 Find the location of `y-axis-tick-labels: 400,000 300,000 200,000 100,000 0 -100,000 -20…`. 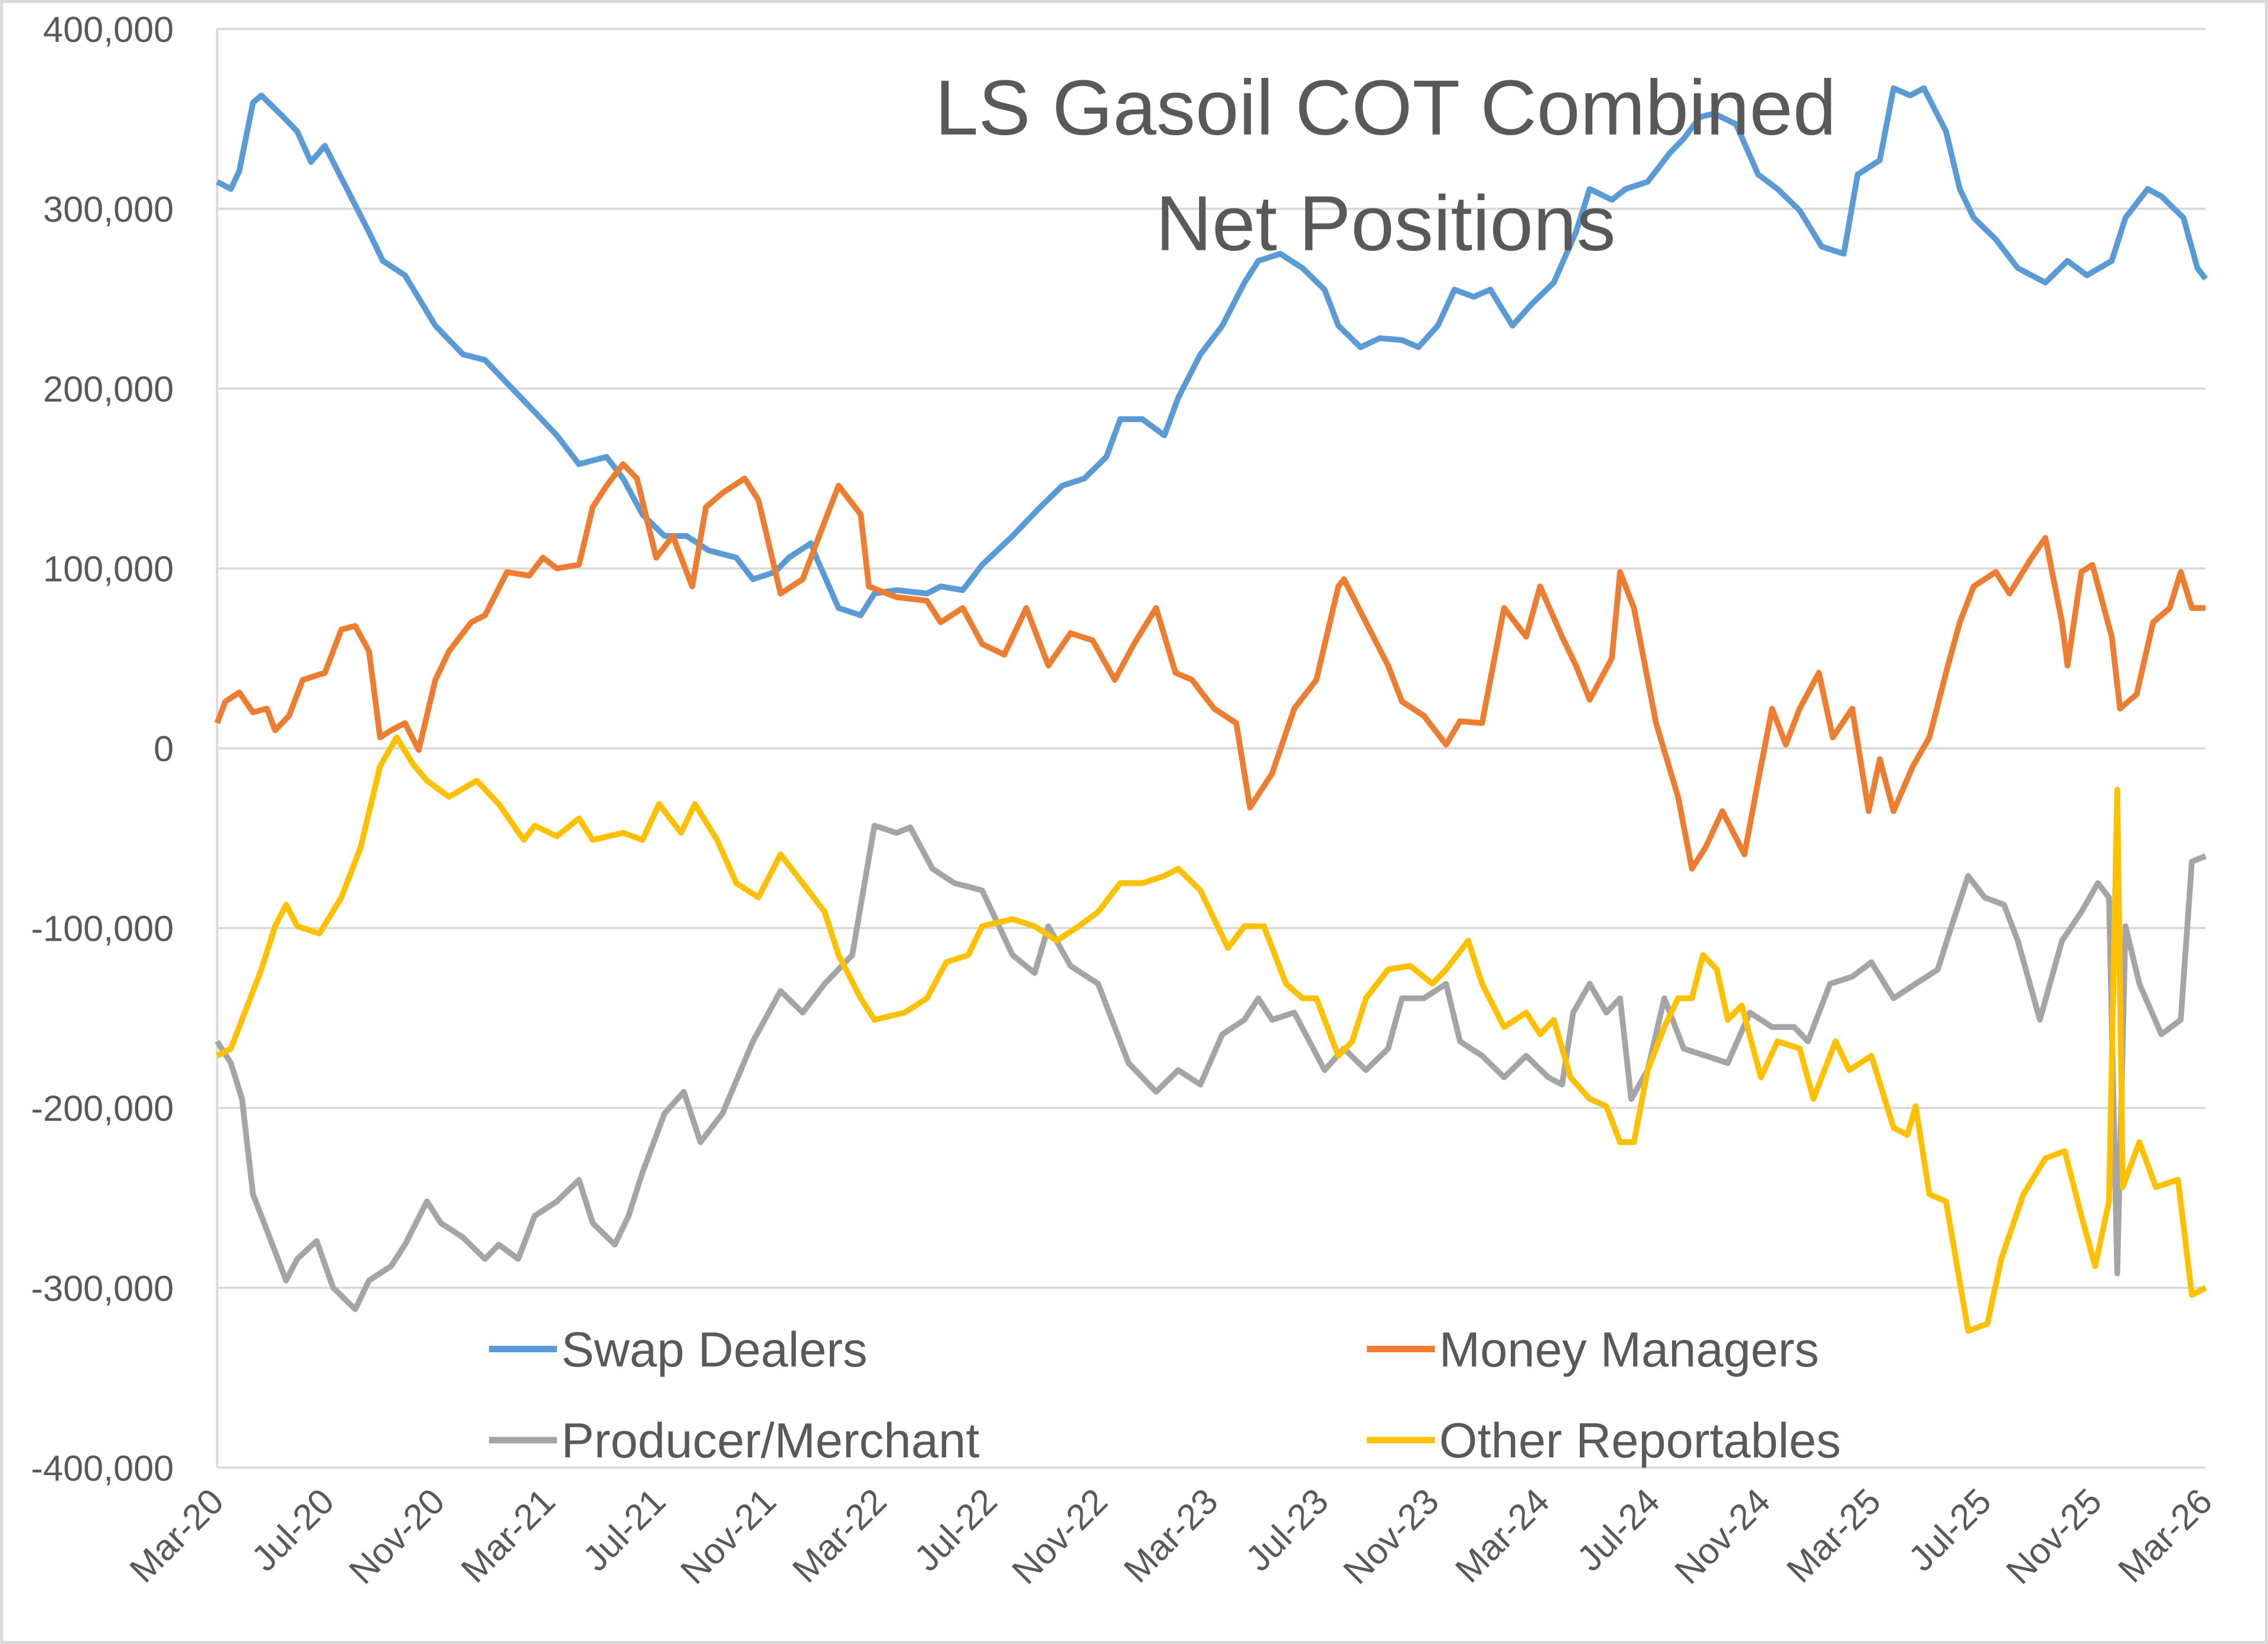

y-axis-tick-labels: 400,000 300,000 200,000 100,000 0 -100,000 -20… is located at coordinates (102, 748).